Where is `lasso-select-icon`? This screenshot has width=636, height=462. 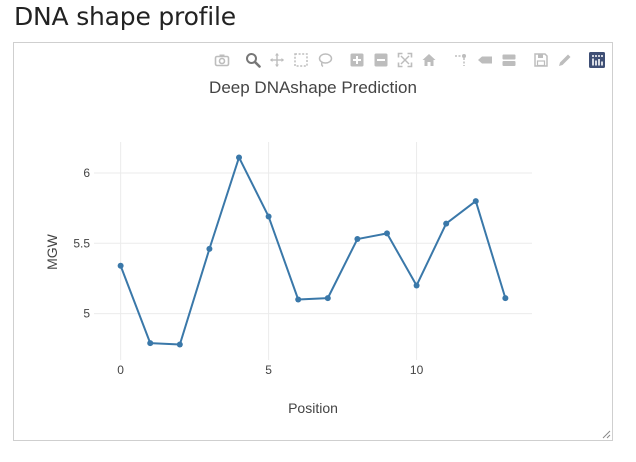 lasso-select-icon is located at coordinates (325, 60).